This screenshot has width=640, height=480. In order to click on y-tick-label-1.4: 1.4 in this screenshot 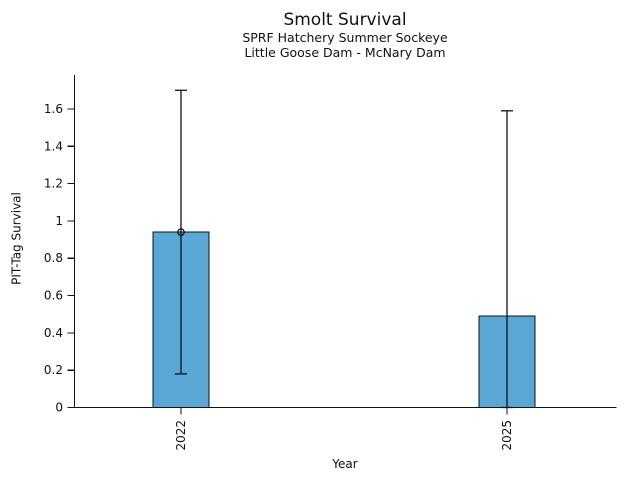, I will do `click(53, 146)`.